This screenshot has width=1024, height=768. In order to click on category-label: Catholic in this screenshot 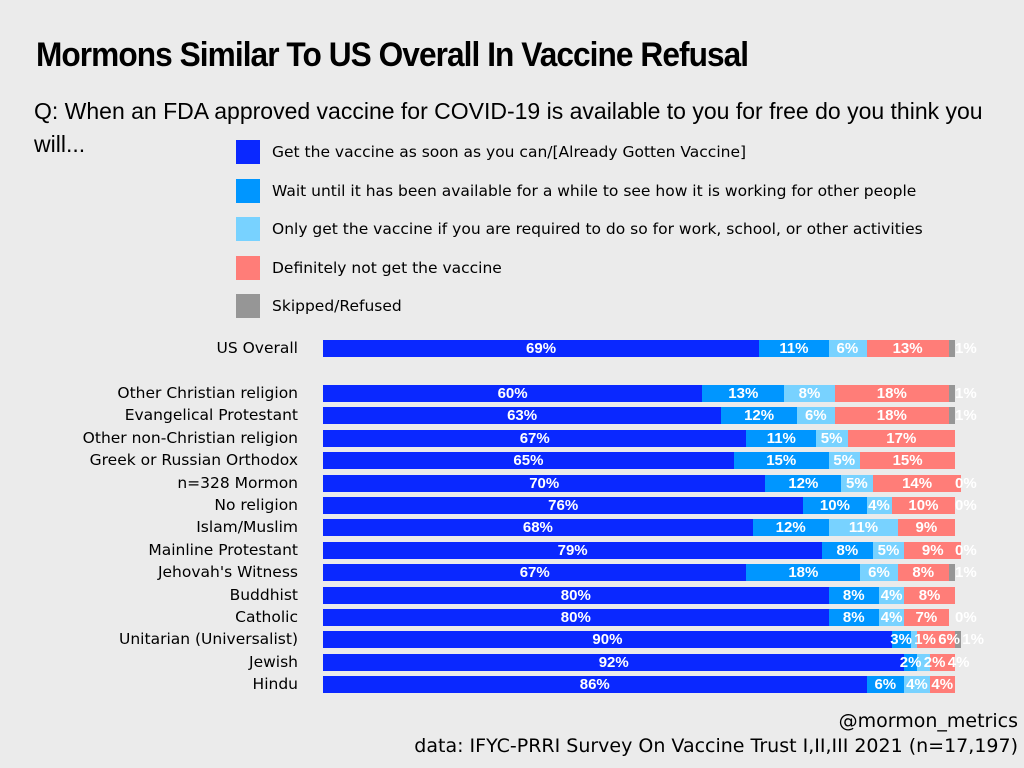, I will do `click(266, 617)`.